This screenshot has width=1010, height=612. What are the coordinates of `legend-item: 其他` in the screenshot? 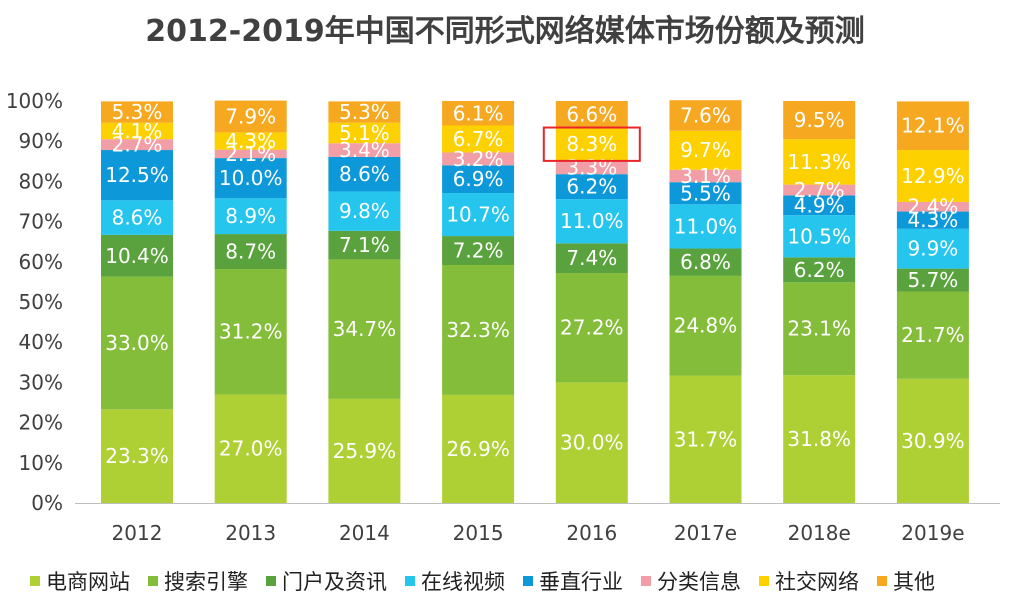 It's located at (906, 581).